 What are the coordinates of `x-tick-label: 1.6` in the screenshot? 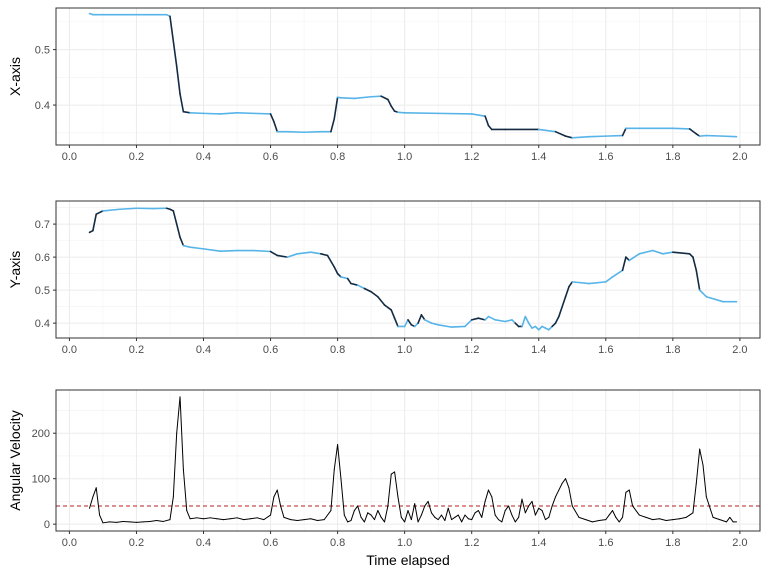 It's located at (605, 543).